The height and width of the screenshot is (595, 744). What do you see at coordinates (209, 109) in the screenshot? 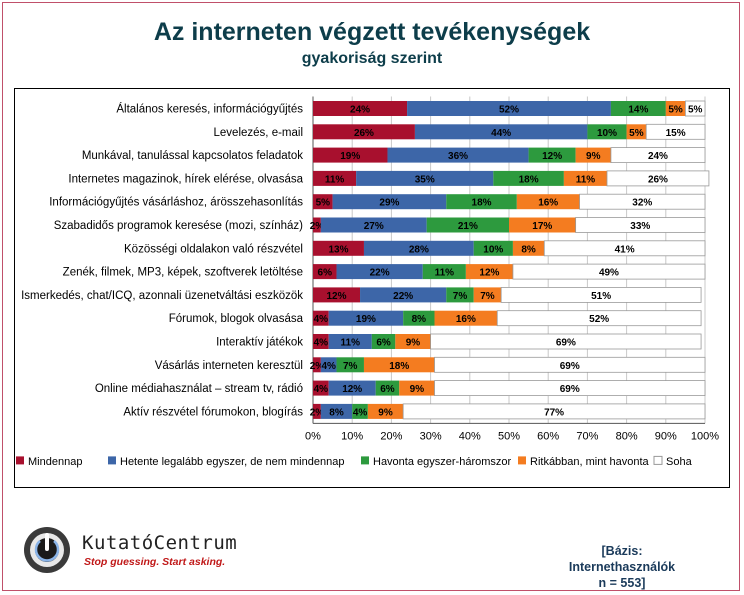
I see `category-label: Általános keresés, információgyűjtés` at bounding box center [209, 109].